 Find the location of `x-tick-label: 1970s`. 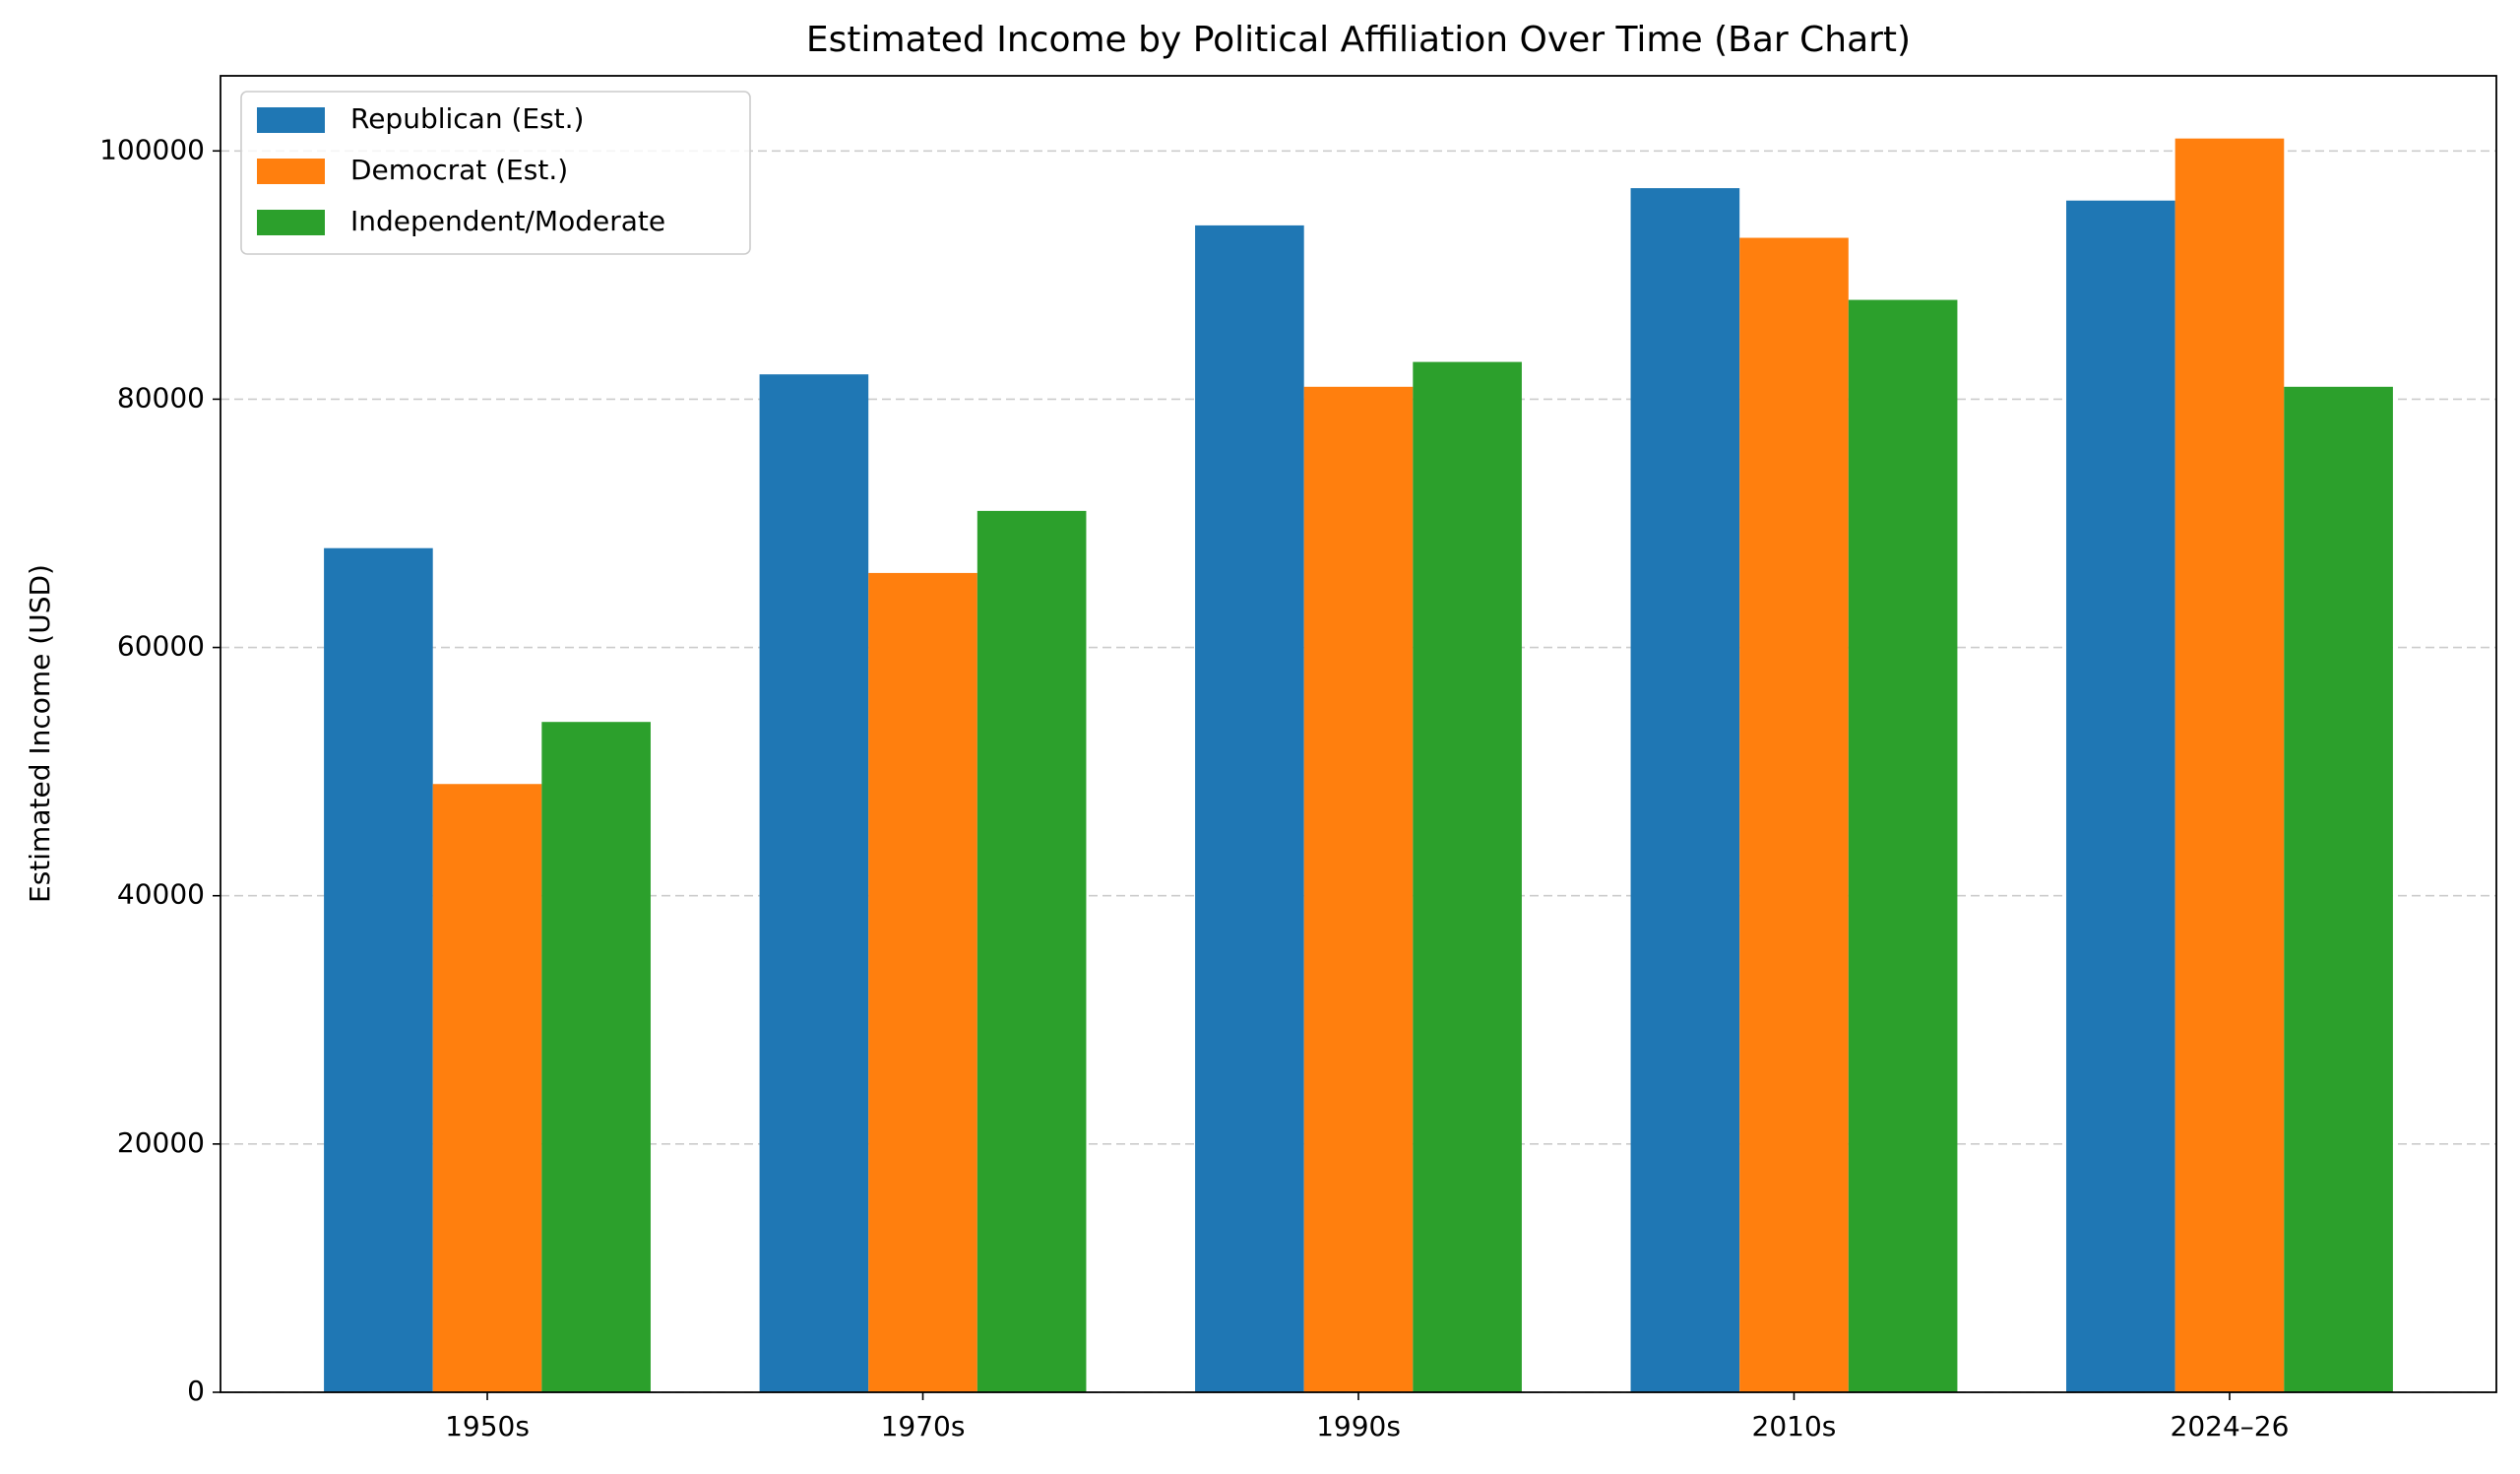

x-tick-label: 1970s is located at coordinates (923, 1426).